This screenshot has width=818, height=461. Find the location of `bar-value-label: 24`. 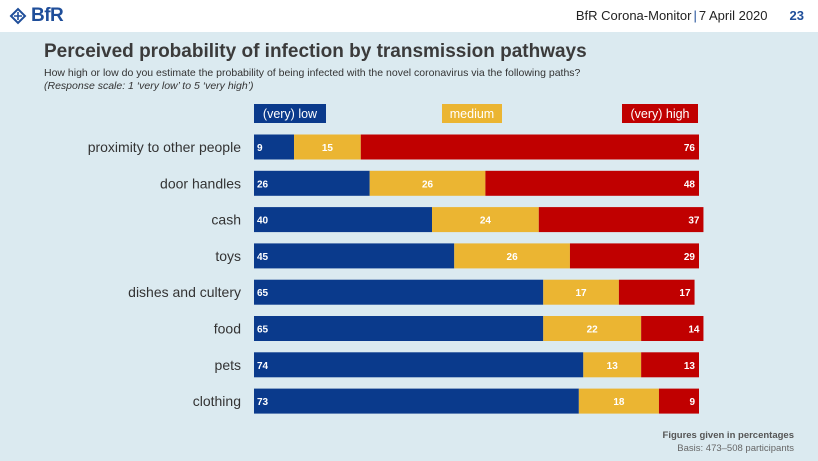

bar-value-label: 24 is located at coordinates (486, 221).